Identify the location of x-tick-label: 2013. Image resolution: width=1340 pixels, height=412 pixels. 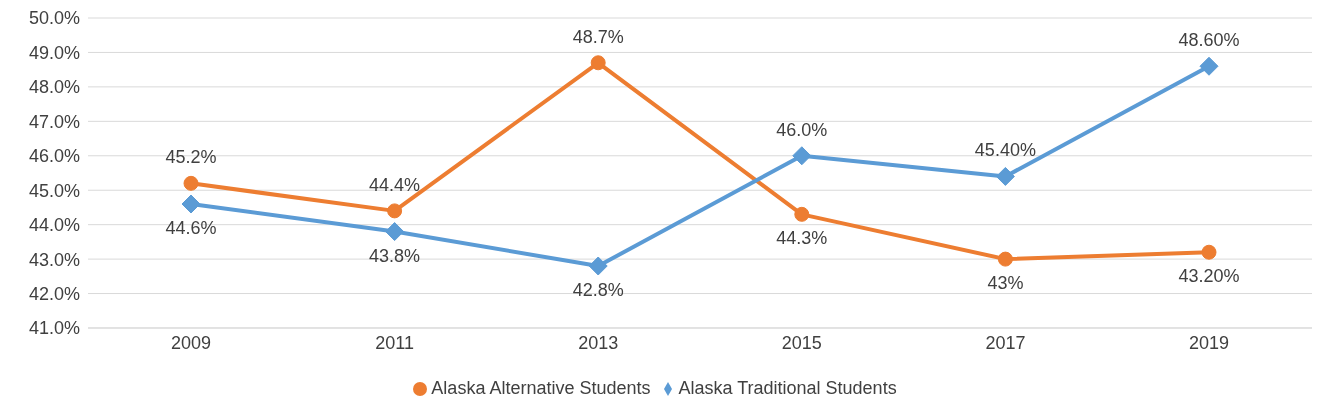
(598, 342).